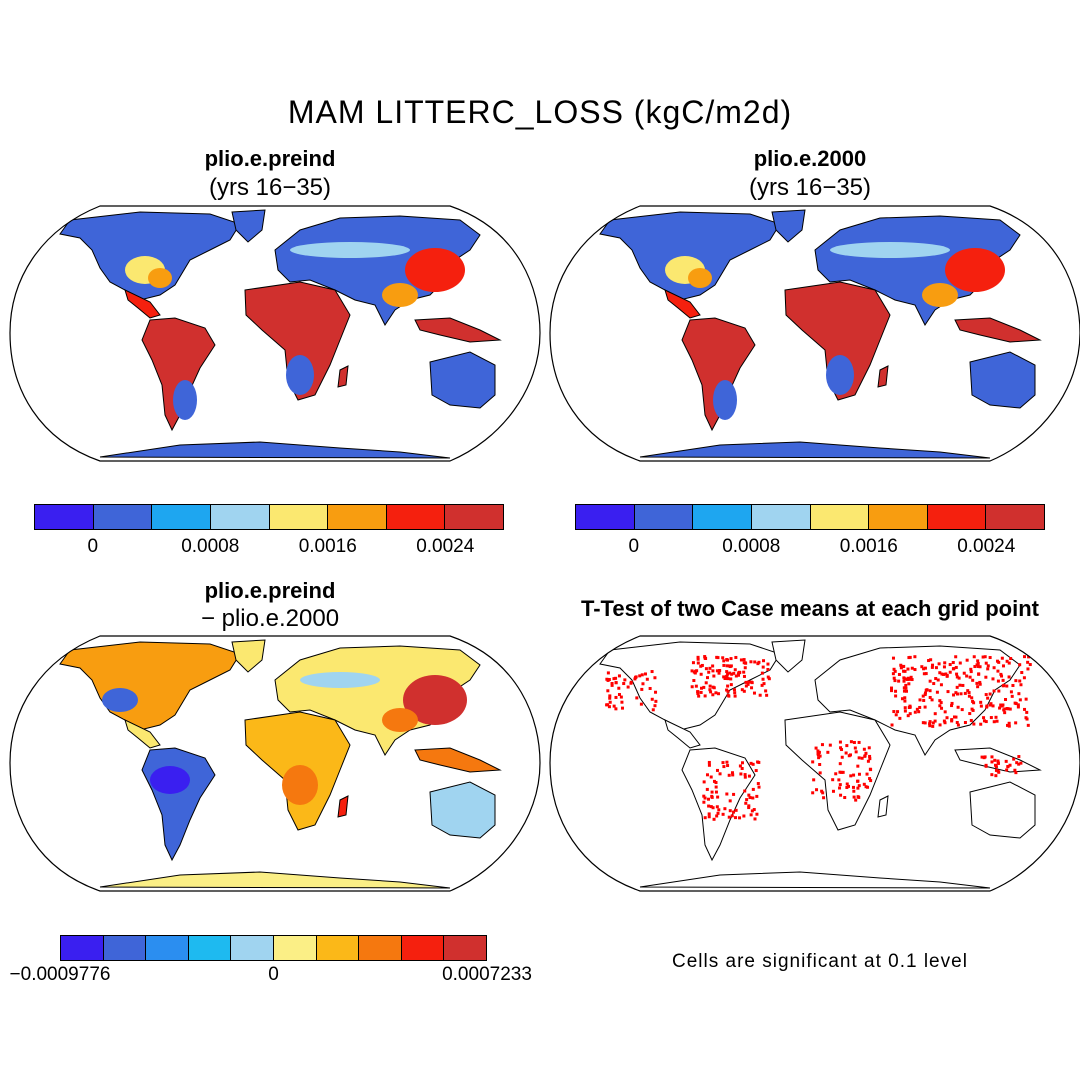  Describe the element at coordinates (814, 763) in the screenshot. I see `map-panel-ttest` at that location.